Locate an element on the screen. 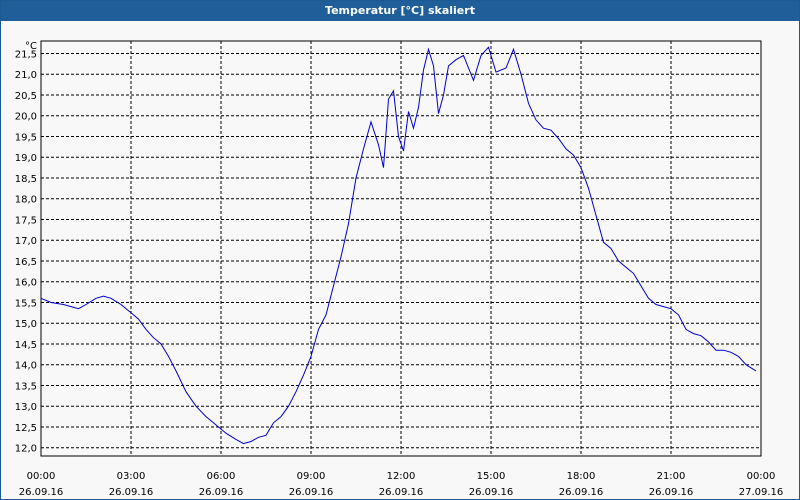 The image size is (800, 500). window-title: Temperatur [°C] skaliert is located at coordinates (400, 11).